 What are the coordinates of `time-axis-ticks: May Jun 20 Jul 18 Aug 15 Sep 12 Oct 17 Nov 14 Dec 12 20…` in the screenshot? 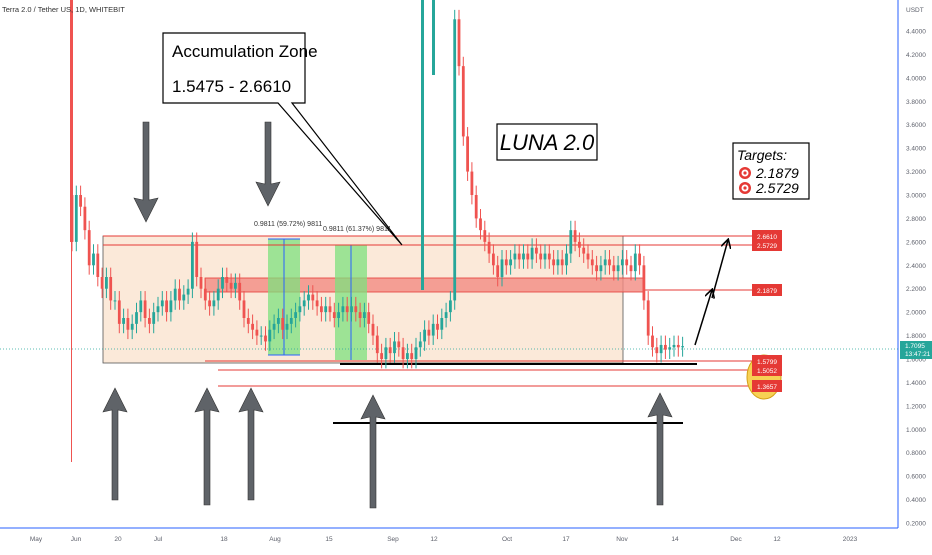 It's located at (444, 539).